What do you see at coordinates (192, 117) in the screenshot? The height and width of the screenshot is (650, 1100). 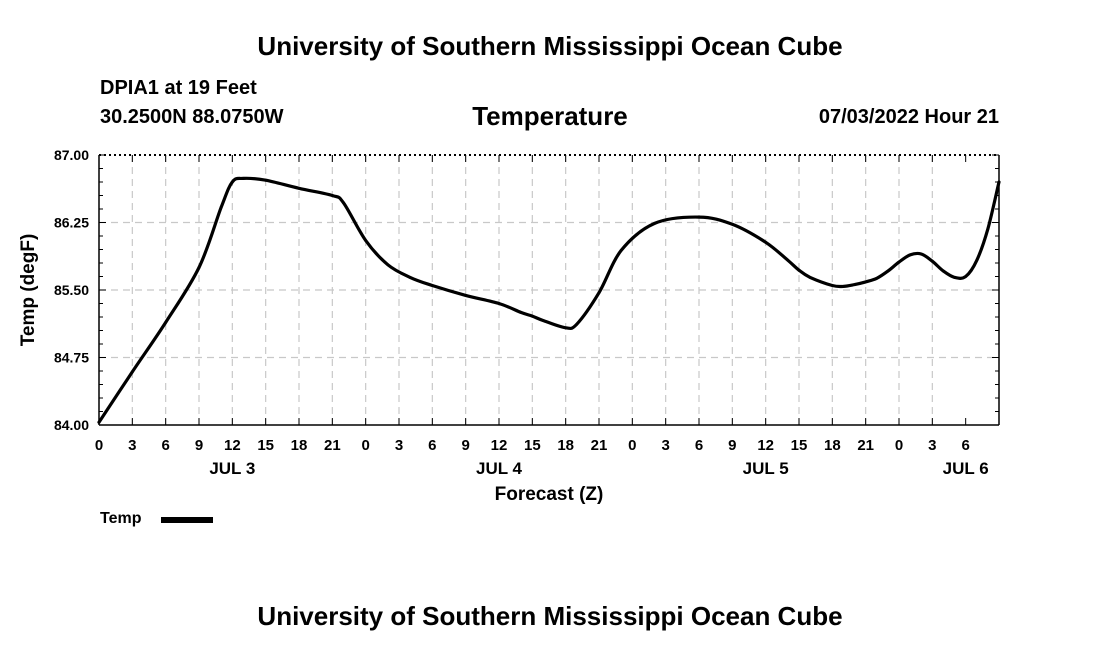 I see `station-coordinates: 30.2500N 88.0750W` at bounding box center [192, 117].